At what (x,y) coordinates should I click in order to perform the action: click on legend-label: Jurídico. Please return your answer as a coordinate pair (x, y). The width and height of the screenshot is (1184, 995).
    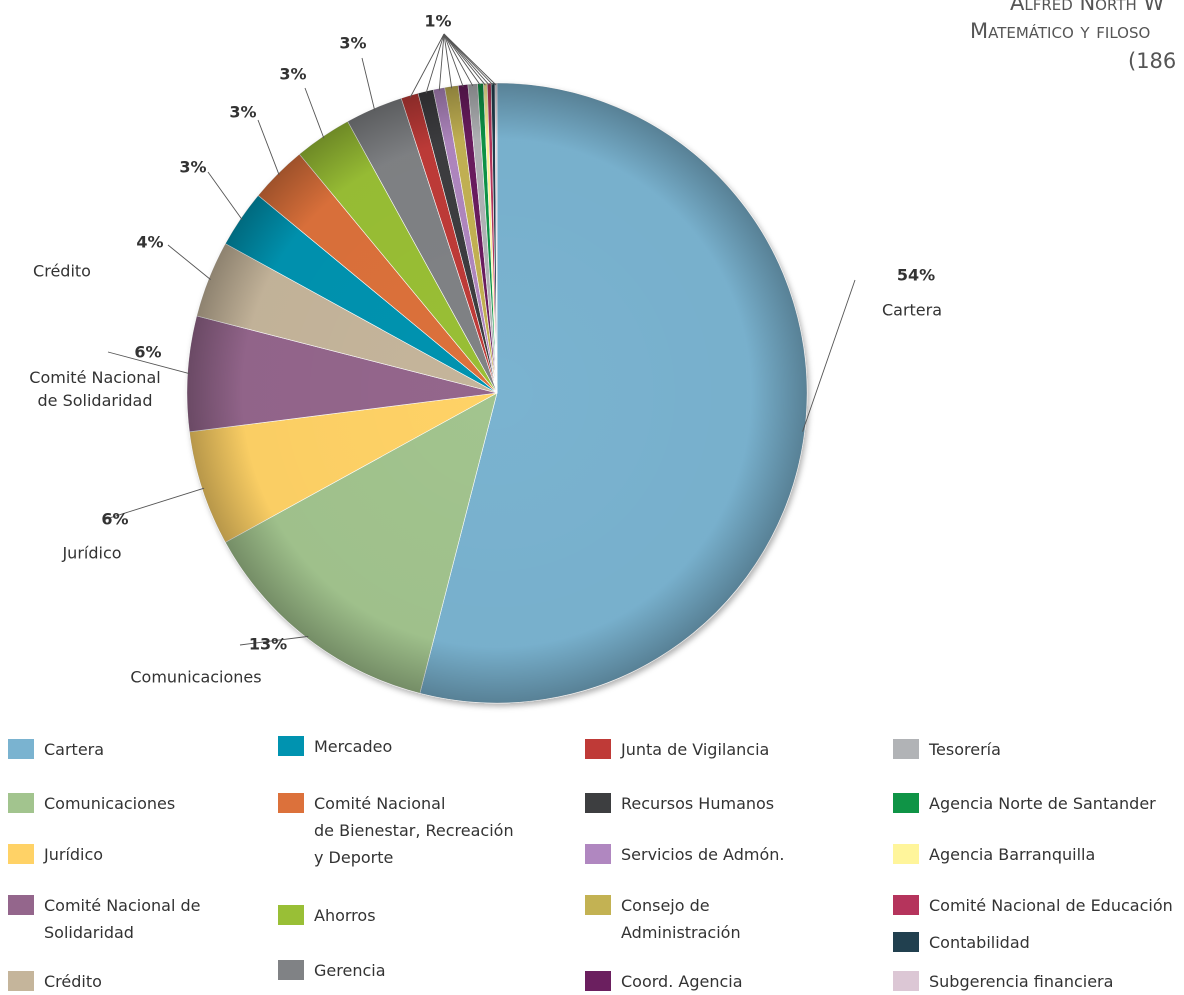
    Looking at the image, I should click on (74, 854).